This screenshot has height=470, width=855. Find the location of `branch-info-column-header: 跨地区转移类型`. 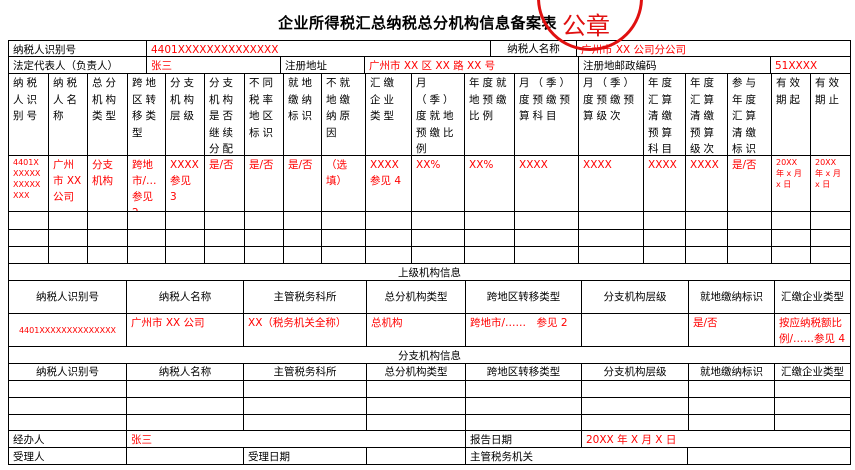

branch-info-column-header: 跨地区转移类型 is located at coordinates (523, 372).